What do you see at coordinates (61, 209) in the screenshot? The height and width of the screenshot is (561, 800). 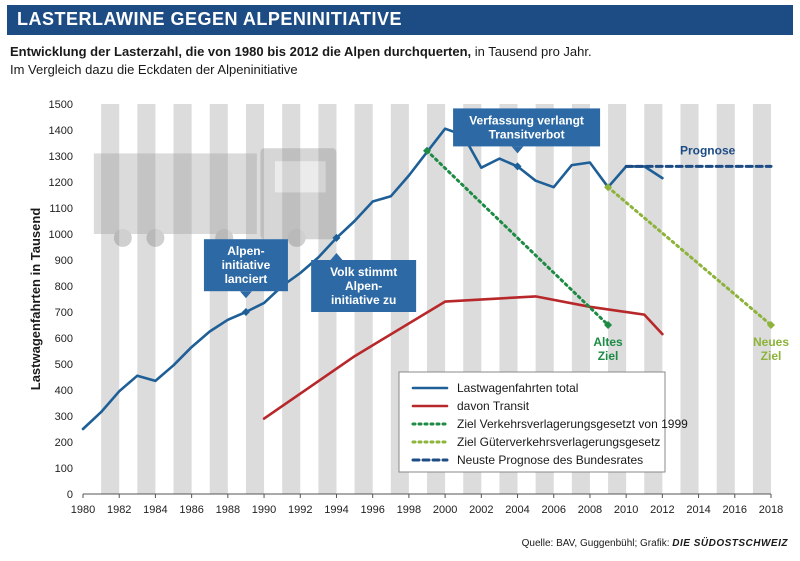 I see `y-tick-label: 1100` at bounding box center [61, 209].